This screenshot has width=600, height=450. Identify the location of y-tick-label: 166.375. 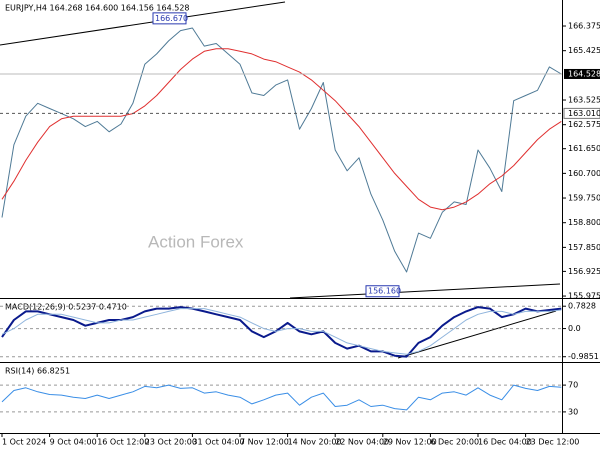
(584, 26).